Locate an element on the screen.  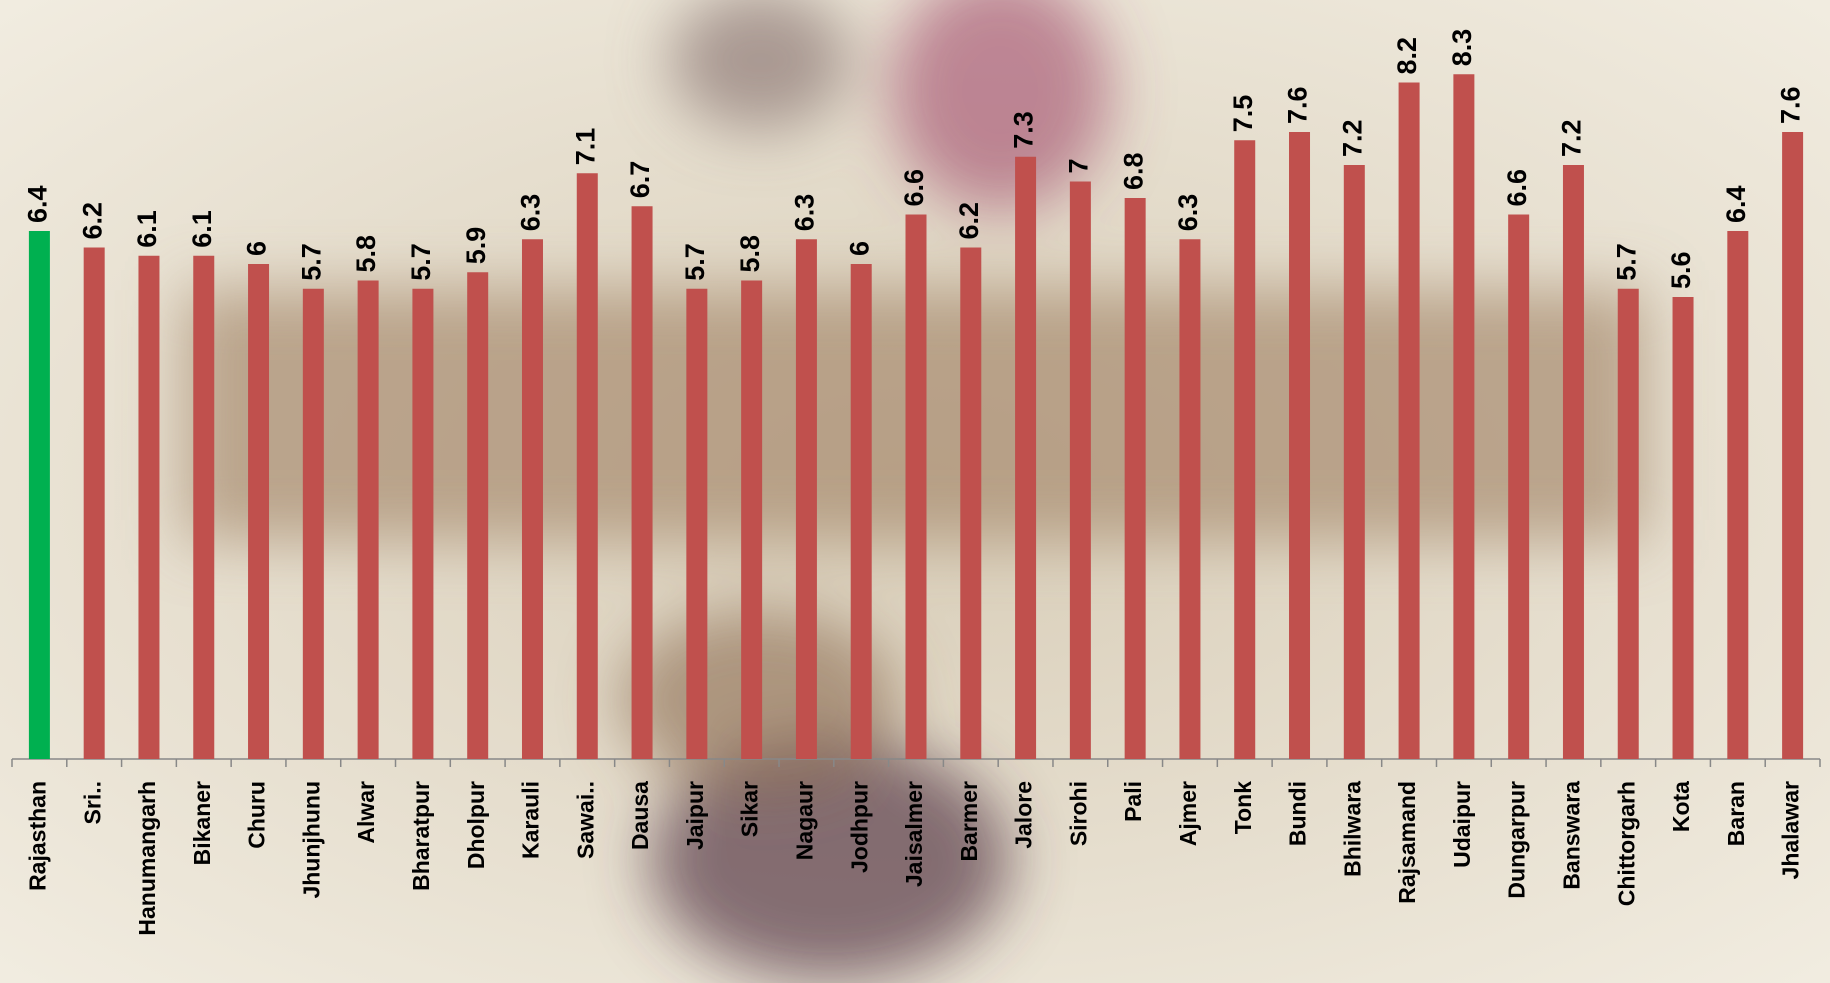
x-tick-label: Bundi is located at coordinates (1298, 813).